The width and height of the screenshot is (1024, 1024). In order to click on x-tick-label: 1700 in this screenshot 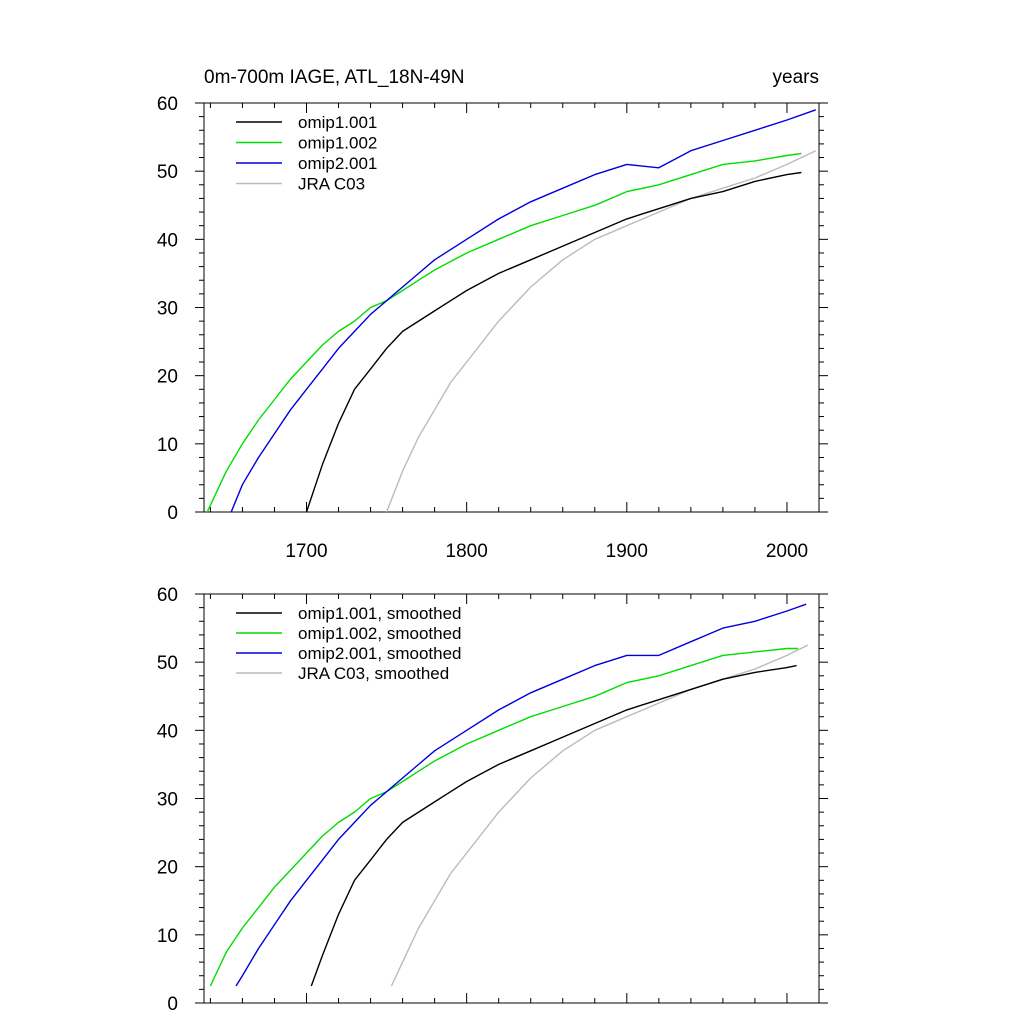, I will do `click(306, 551)`.